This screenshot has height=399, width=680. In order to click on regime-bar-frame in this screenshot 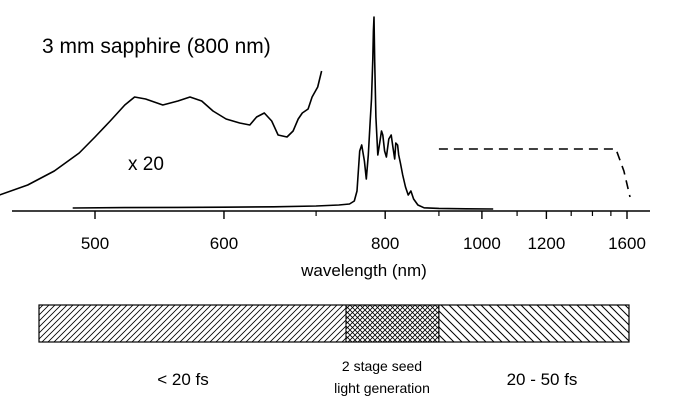, I will do `click(334, 323)`.